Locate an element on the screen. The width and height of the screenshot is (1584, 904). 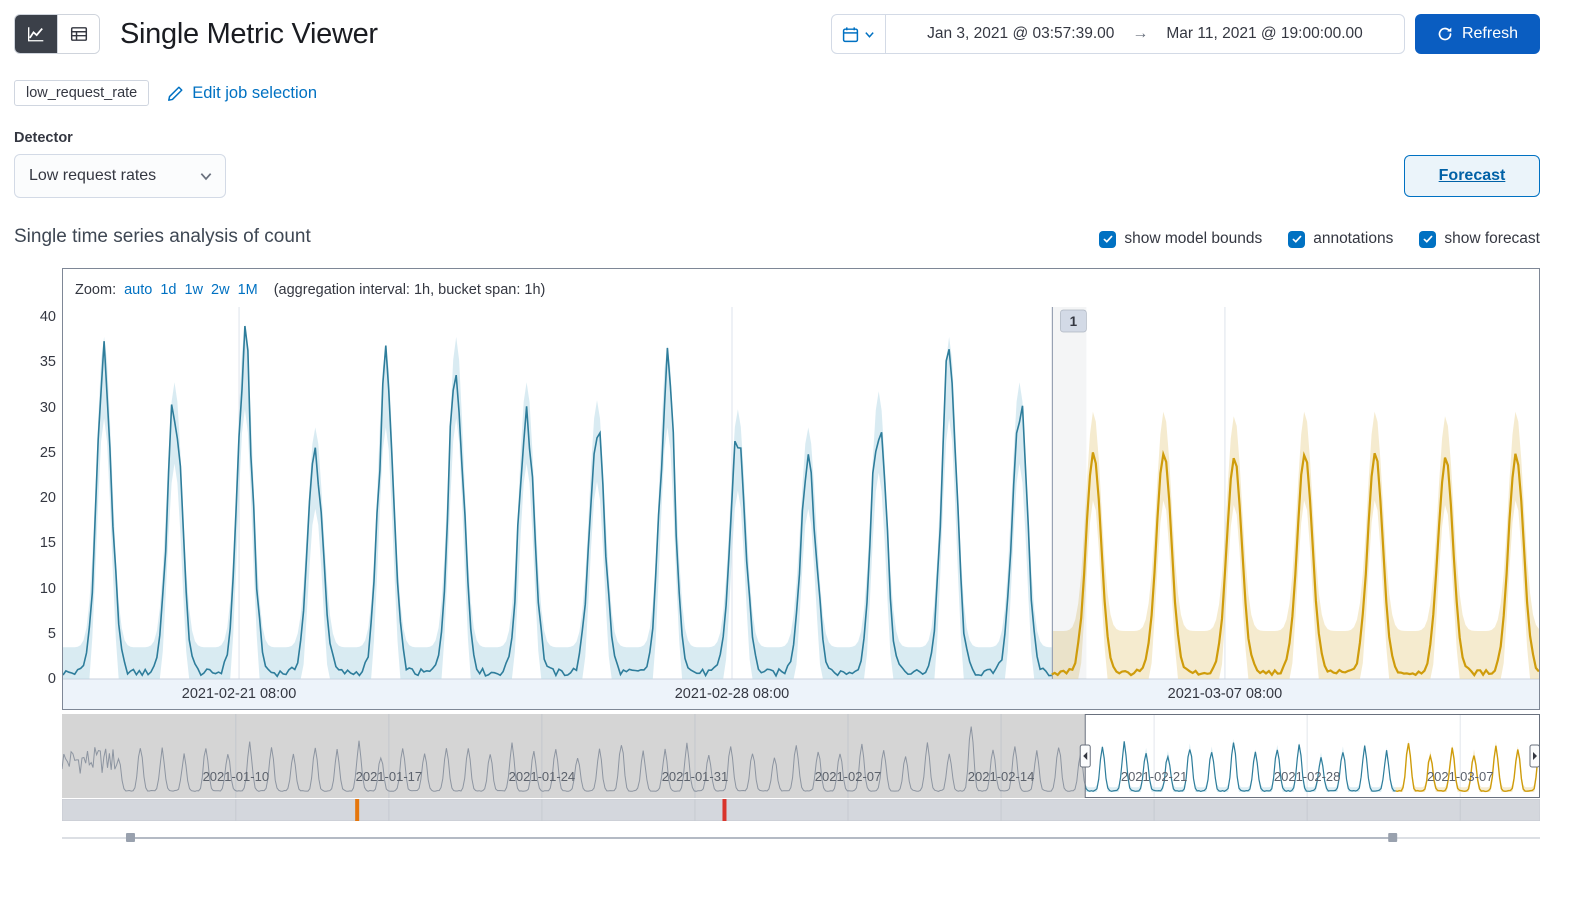
checkbox-annotations: annotations is located at coordinates (1340, 239).